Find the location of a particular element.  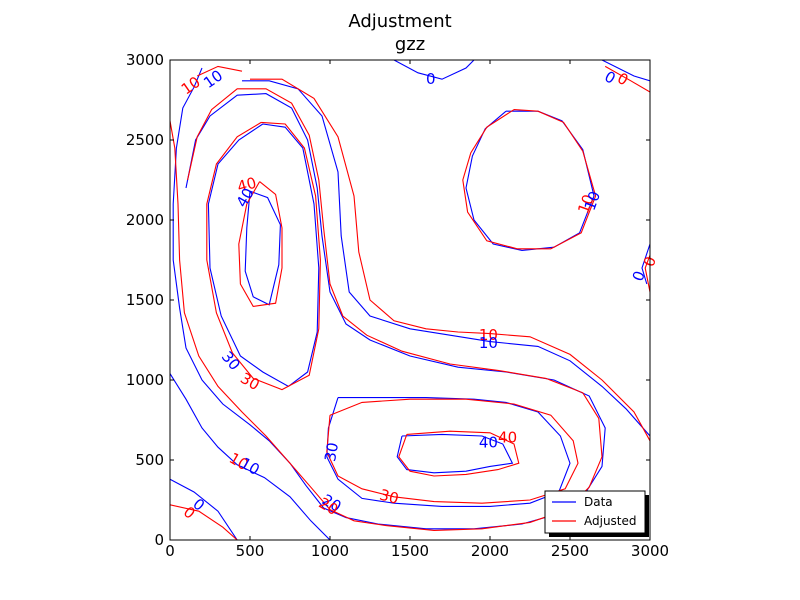

x-tick-label-3000: 3000 is located at coordinates (650, 551).